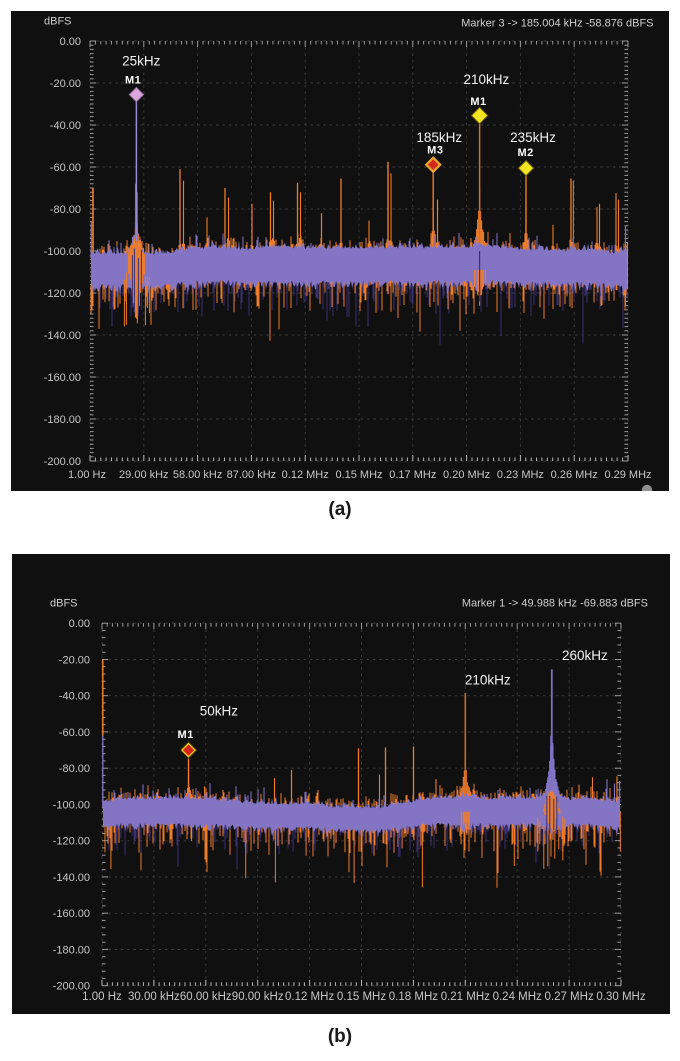 The height and width of the screenshot is (1061, 680). Describe the element at coordinates (219, 711) in the screenshot. I see `svg-text: 50kHz` at that location.